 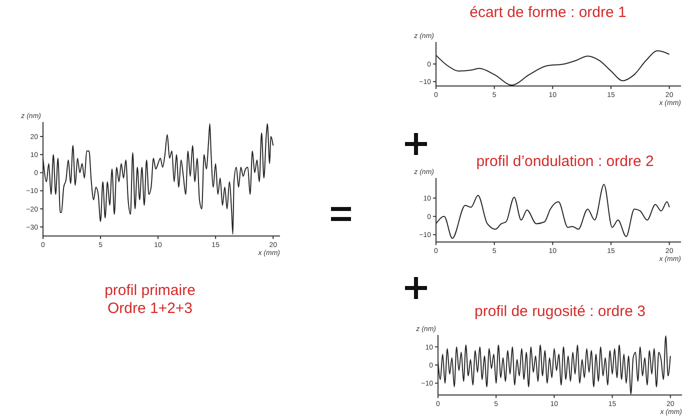 What do you see at coordinates (150, 308) in the screenshot?
I see `text: Ordre 1+2+3` at bounding box center [150, 308].